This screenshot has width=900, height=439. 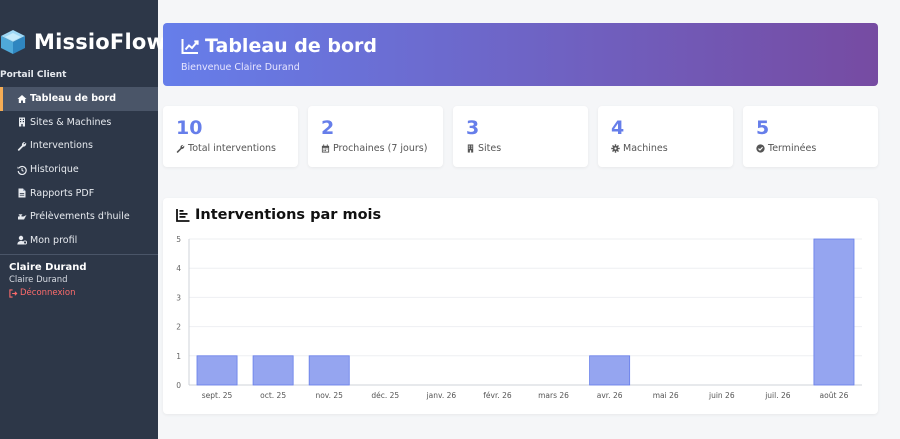 I want to click on y-tick-label: 1, so click(x=178, y=356).